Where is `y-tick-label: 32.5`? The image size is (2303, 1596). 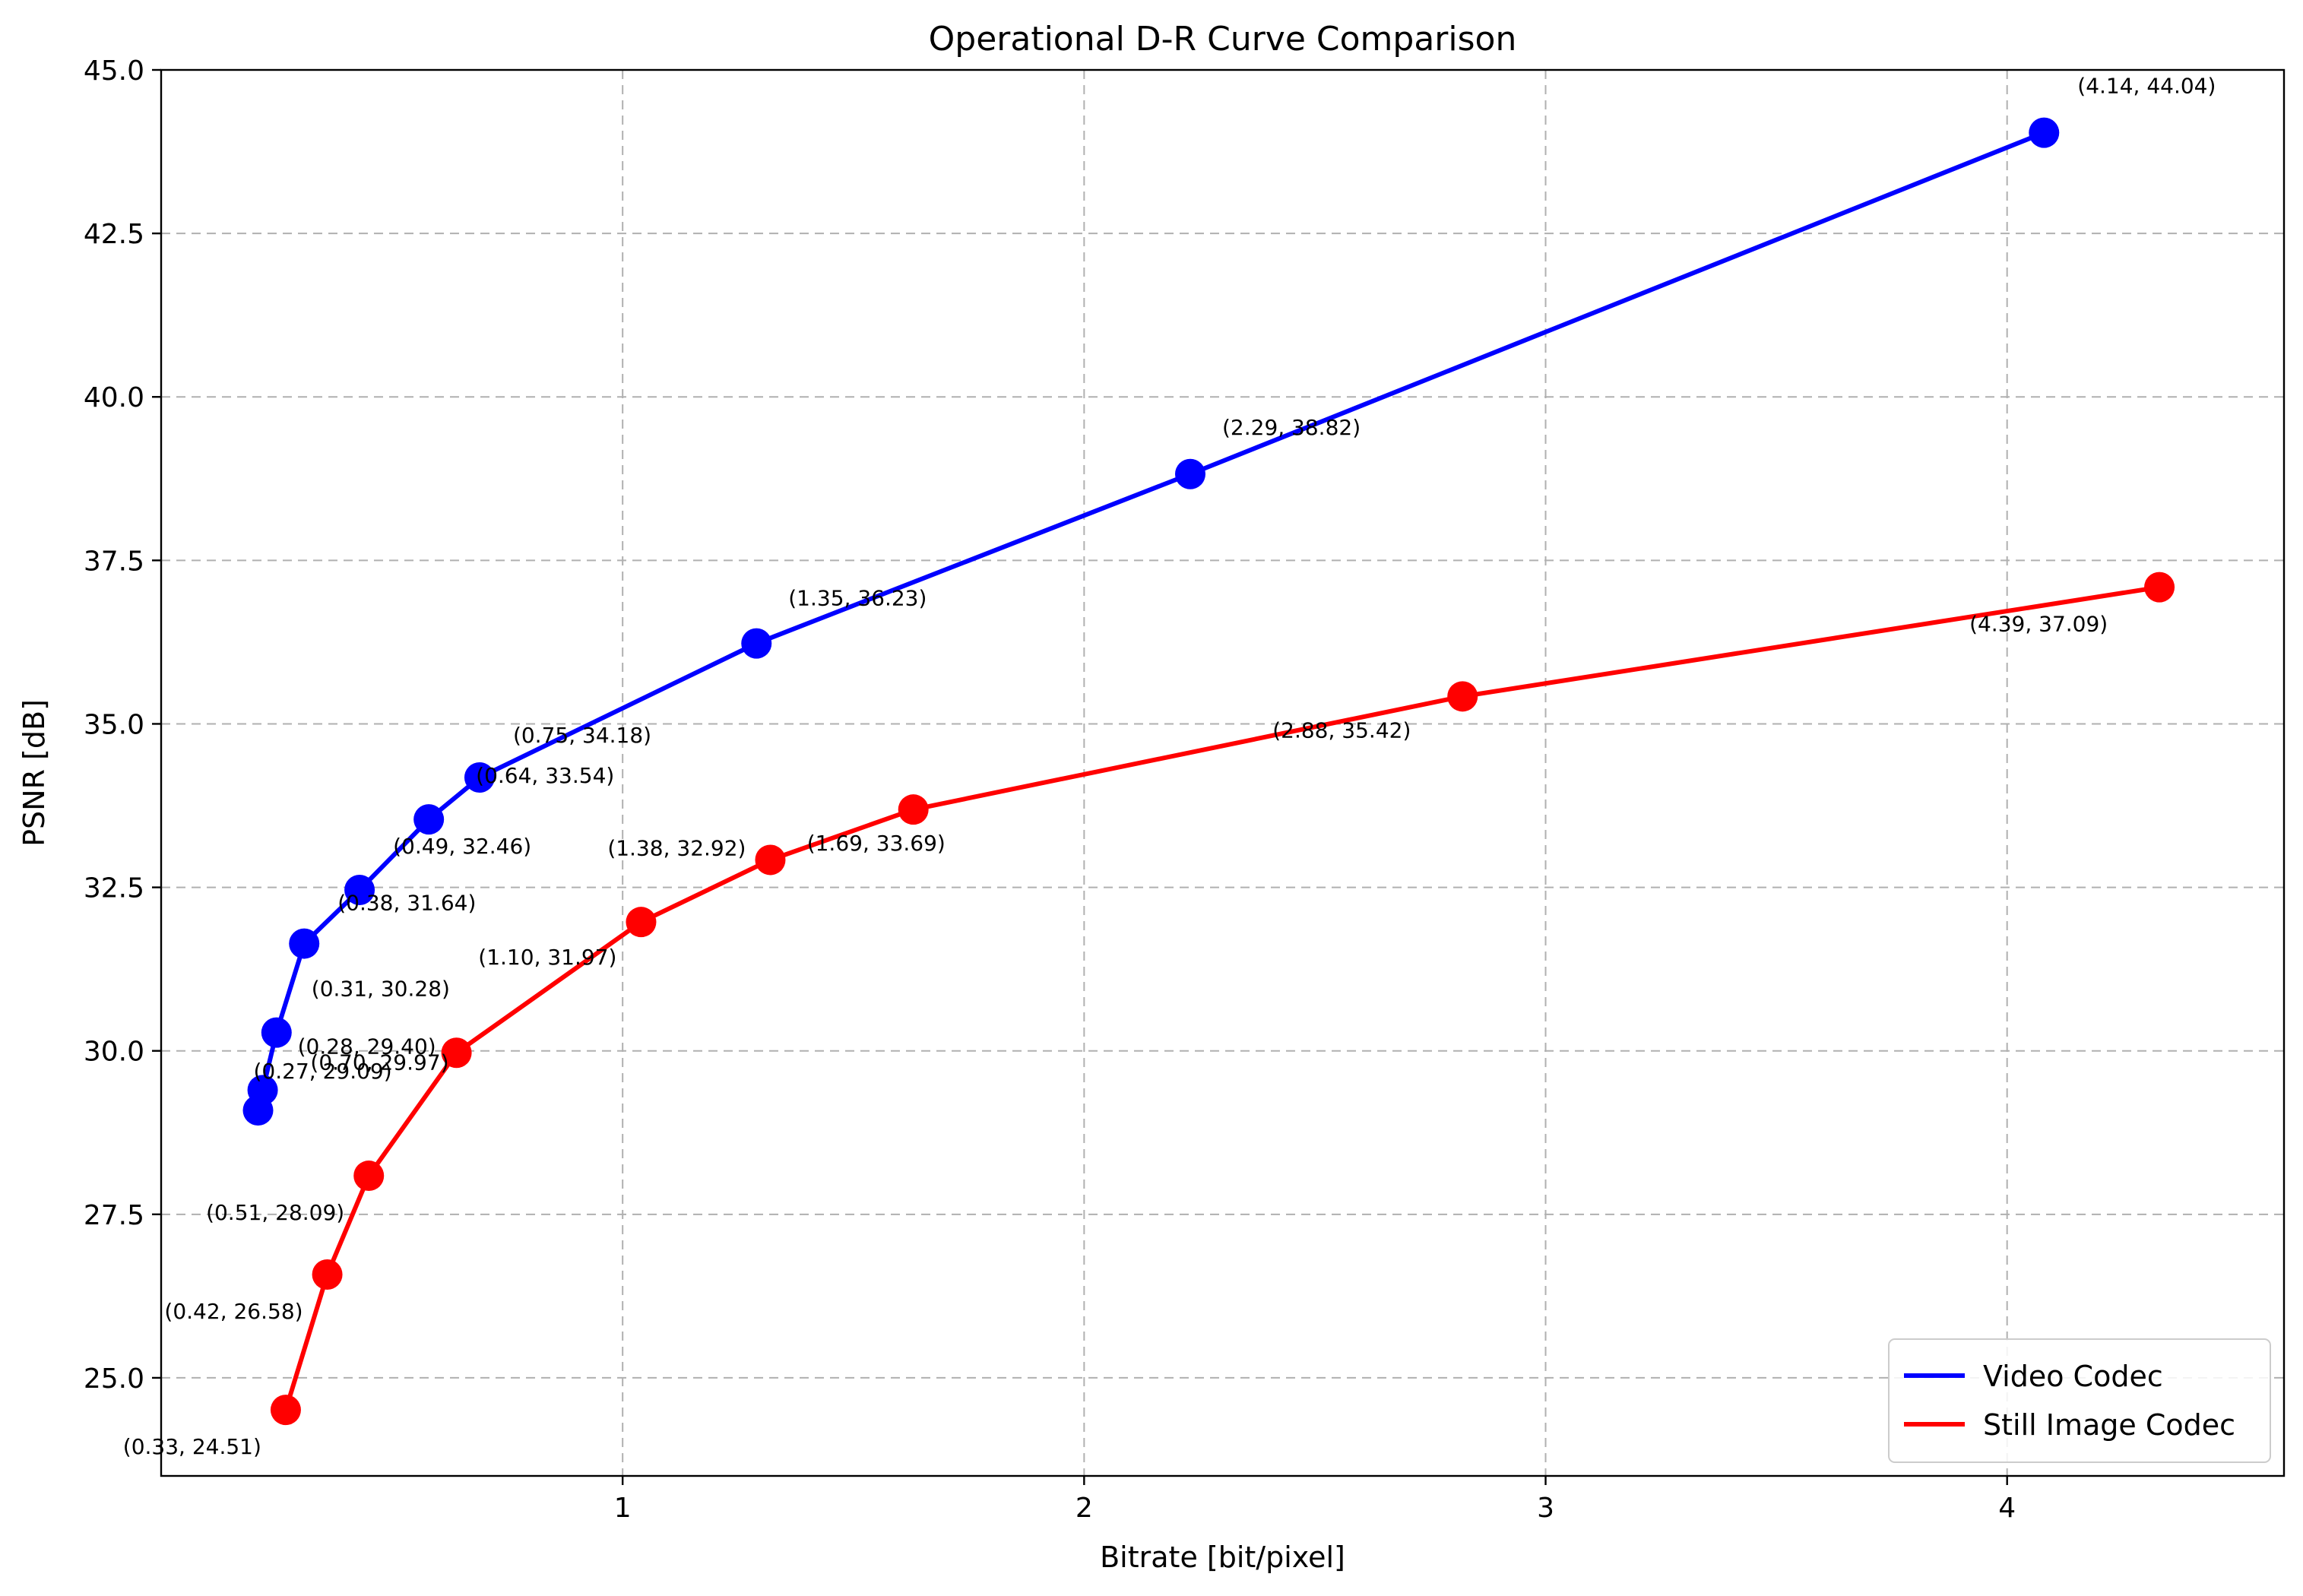
y-tick-label: 32.5 is located at coordinates (114, 888).